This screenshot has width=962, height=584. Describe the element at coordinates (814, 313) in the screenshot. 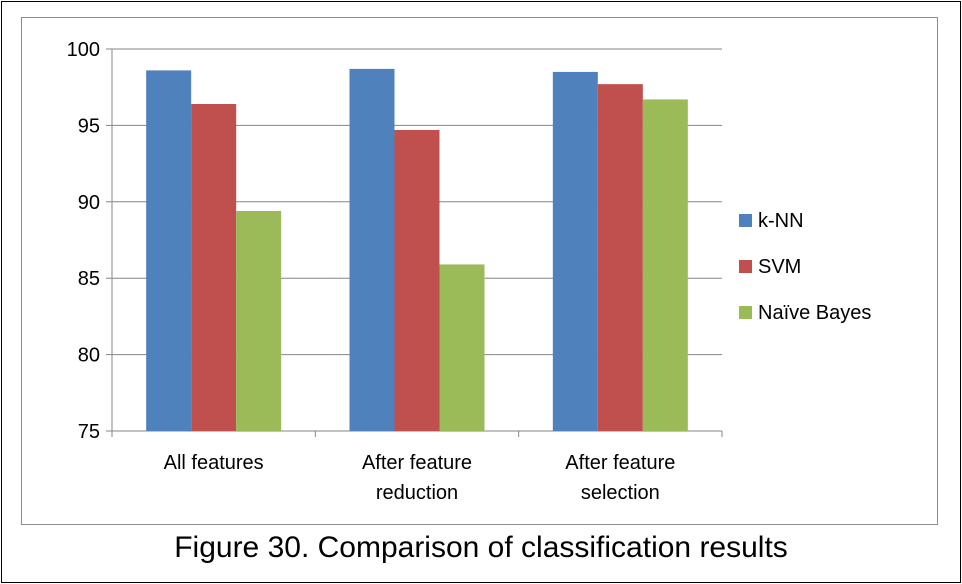

I see `legend-label: Naïve Bayes` at that location.